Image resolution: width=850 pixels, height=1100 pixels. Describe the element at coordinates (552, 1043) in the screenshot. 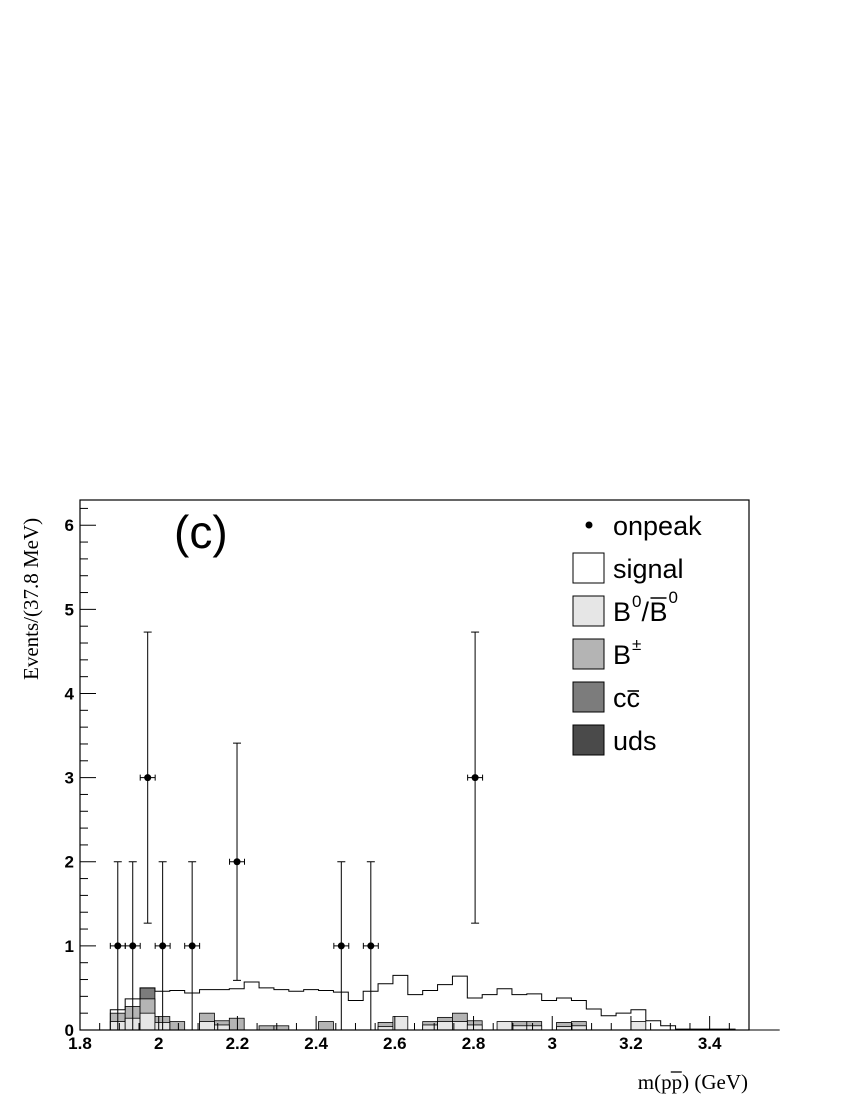

I see `x-tick-label-6: 3` at that location.